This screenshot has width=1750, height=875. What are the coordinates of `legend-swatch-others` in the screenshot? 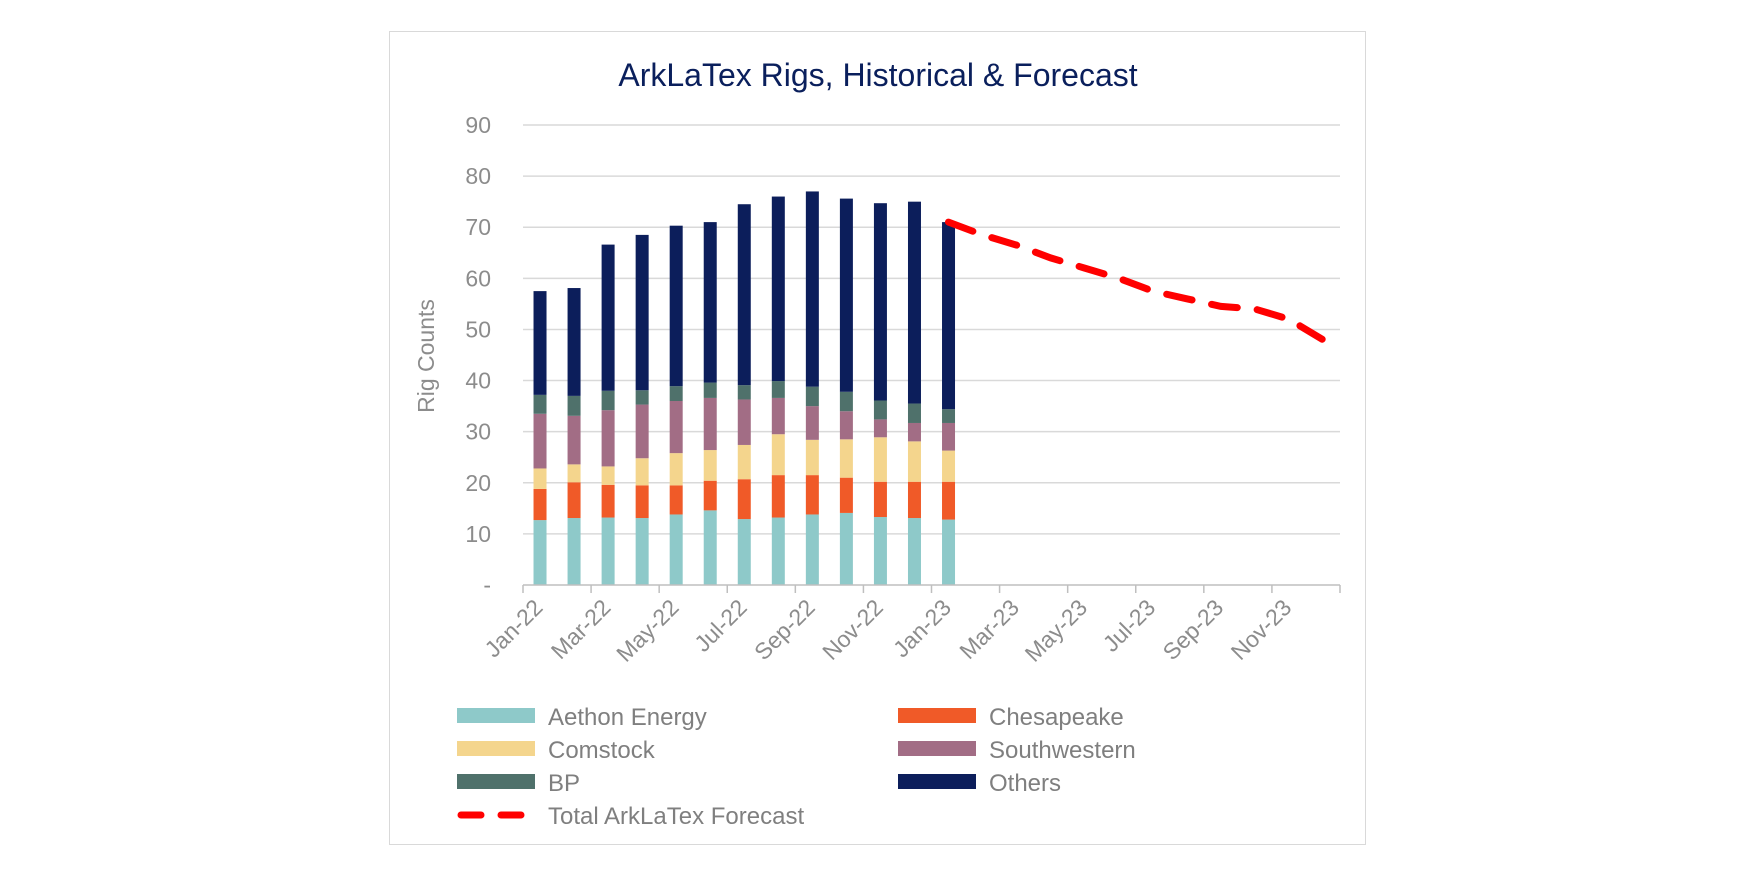 It's located at (937, 781).